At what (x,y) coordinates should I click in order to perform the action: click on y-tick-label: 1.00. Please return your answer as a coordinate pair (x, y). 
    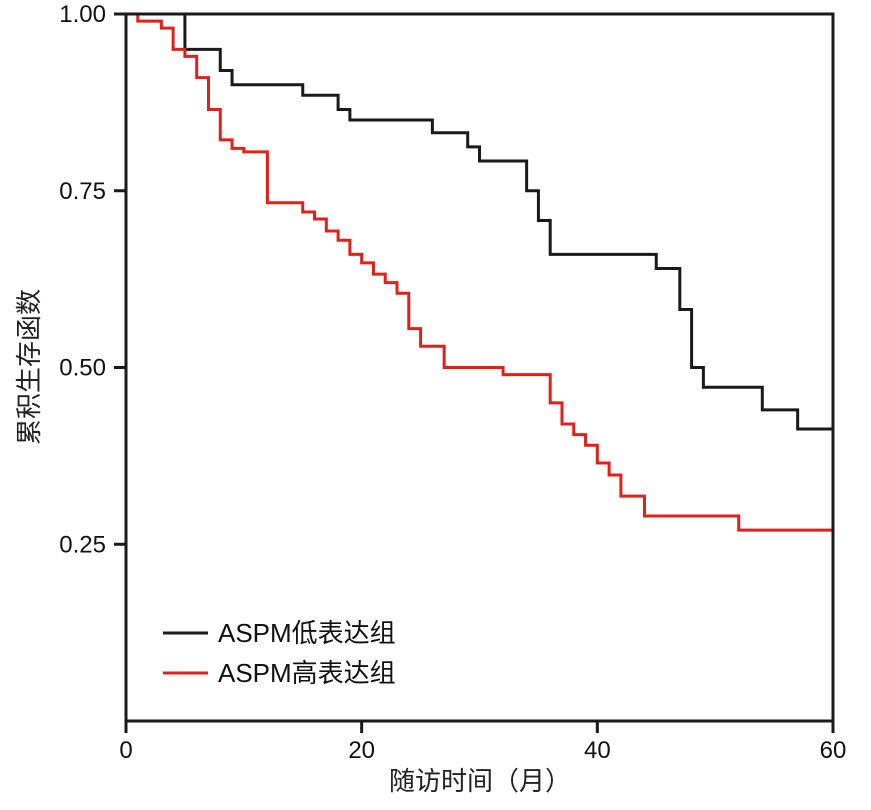
    Looking at the image, I should click on (82, 14).